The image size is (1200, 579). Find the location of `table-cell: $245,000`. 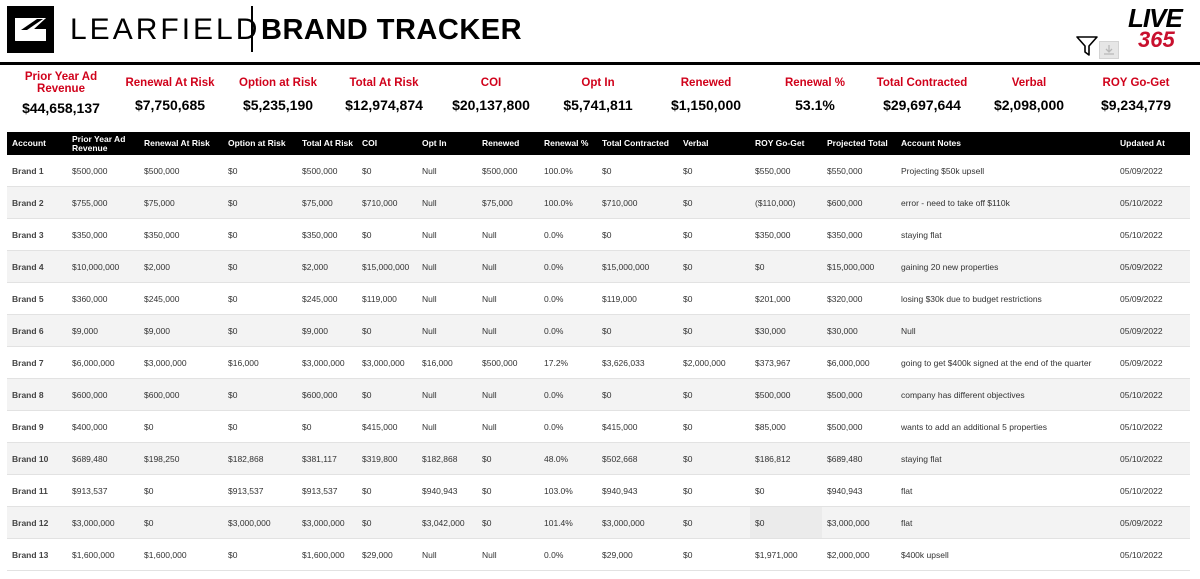

table-cell: $245,000 is located at coordinates (327, 298).